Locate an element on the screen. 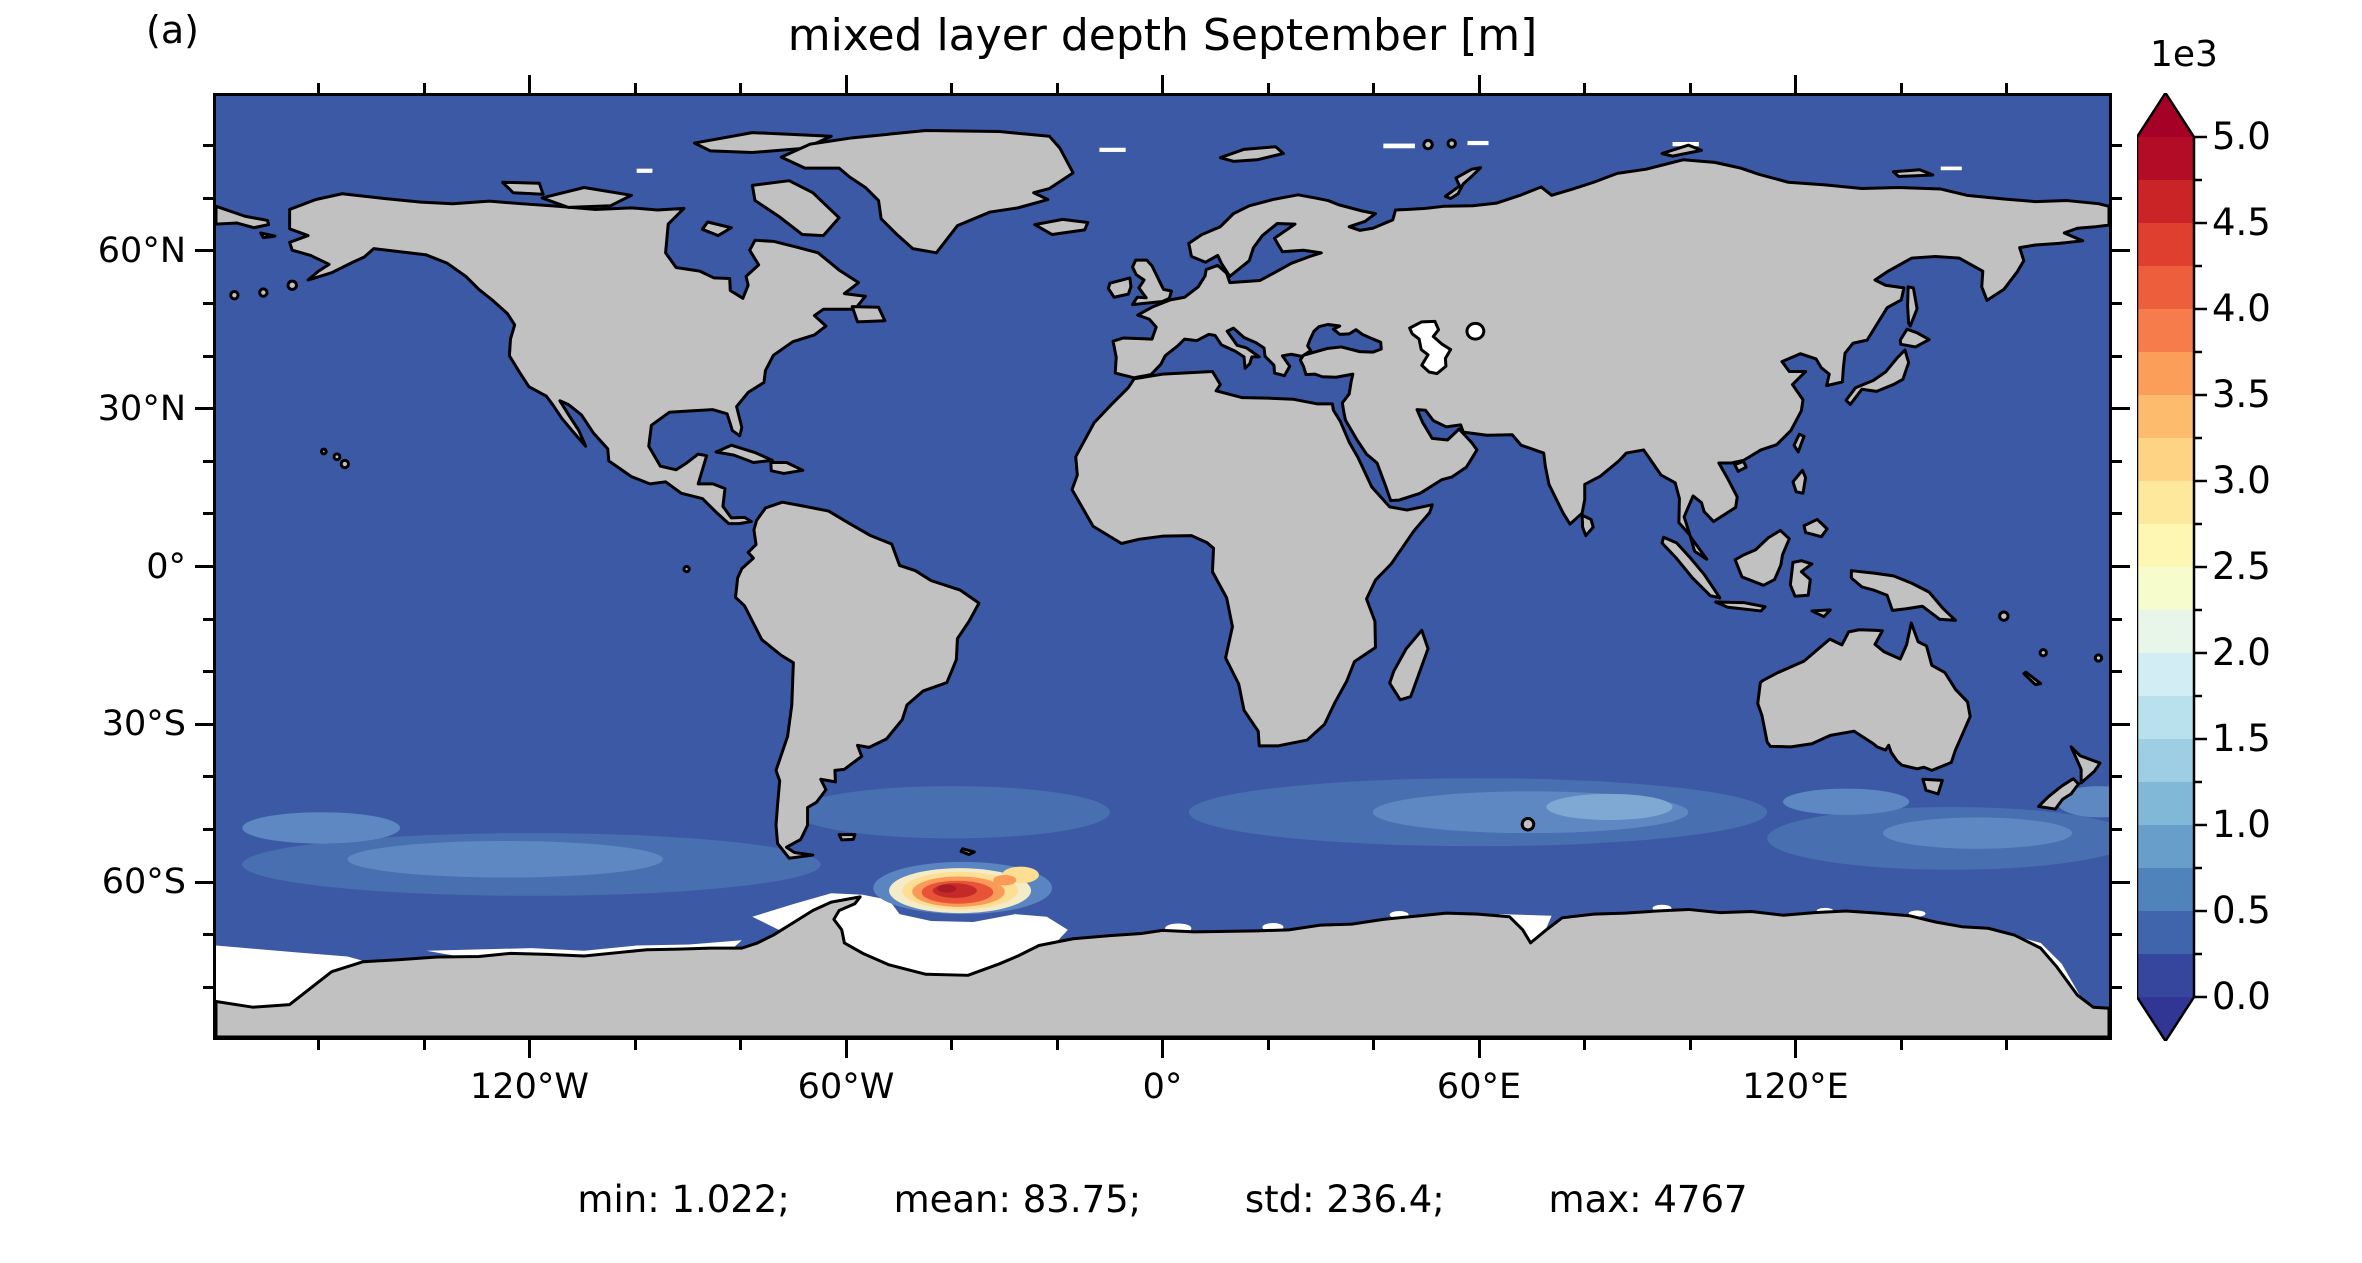  lake-caspian-nodata is located at coordinates (1430, 347).